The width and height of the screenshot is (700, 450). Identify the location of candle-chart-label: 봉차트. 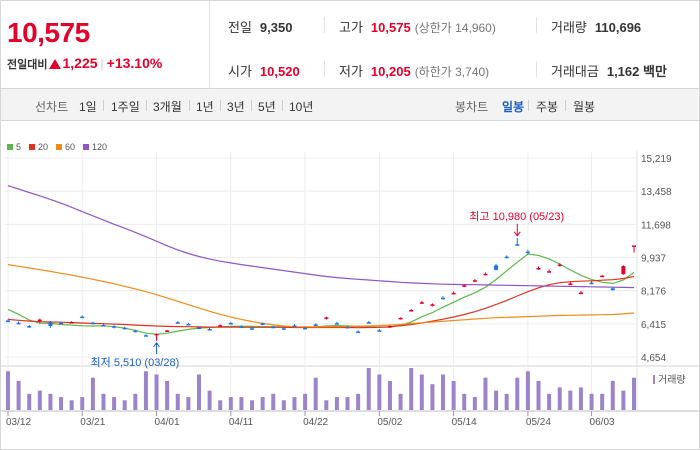
(472, 107).